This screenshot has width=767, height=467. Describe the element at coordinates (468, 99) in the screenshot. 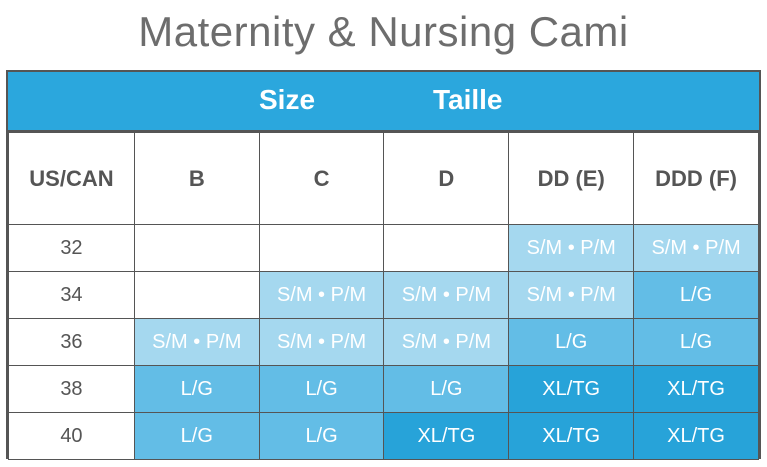

I see `taille-label: Taille` at that location.